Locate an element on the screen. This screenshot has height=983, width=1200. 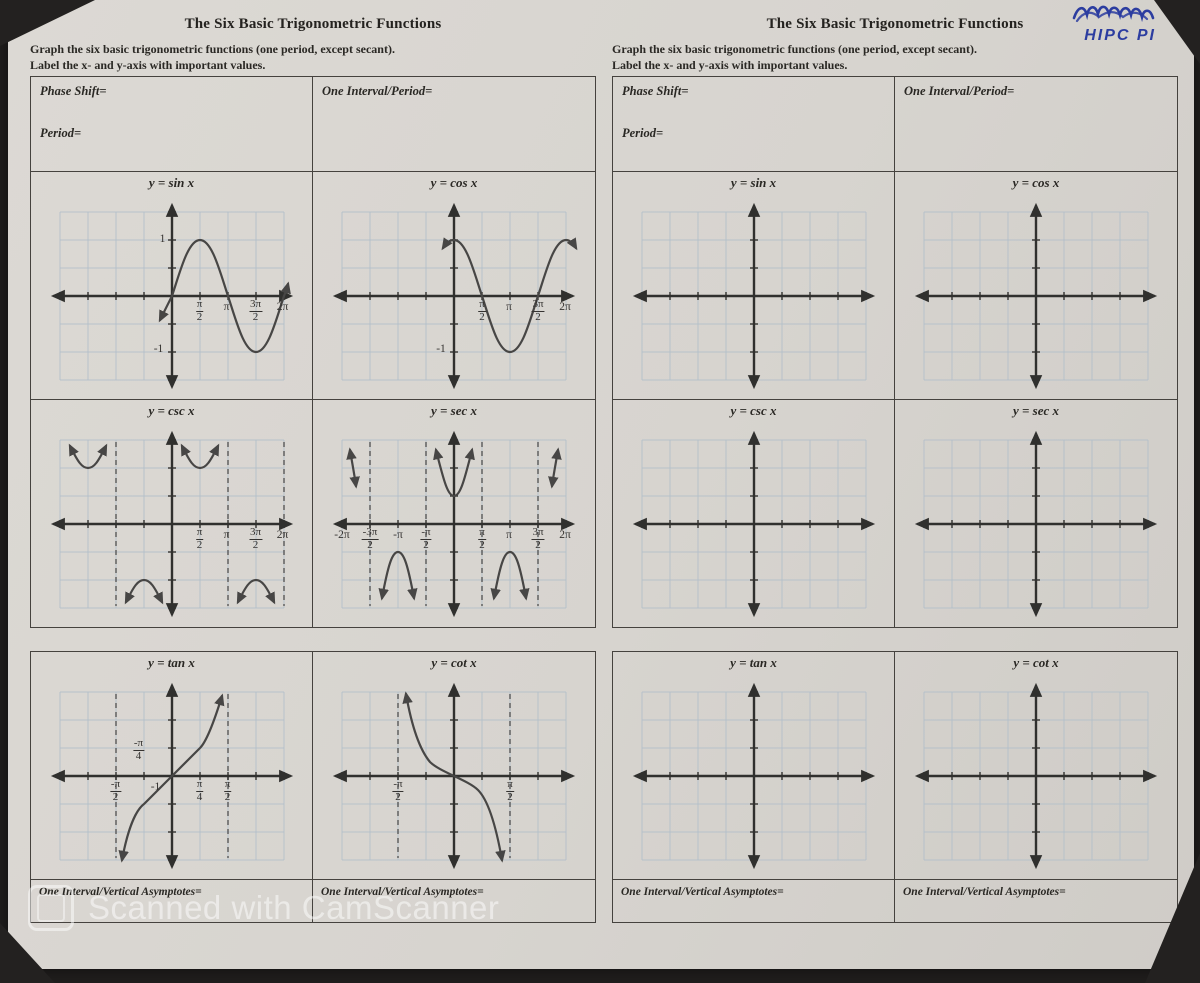
curve-point-label: -π 4 is located at coordinates (138, 749).